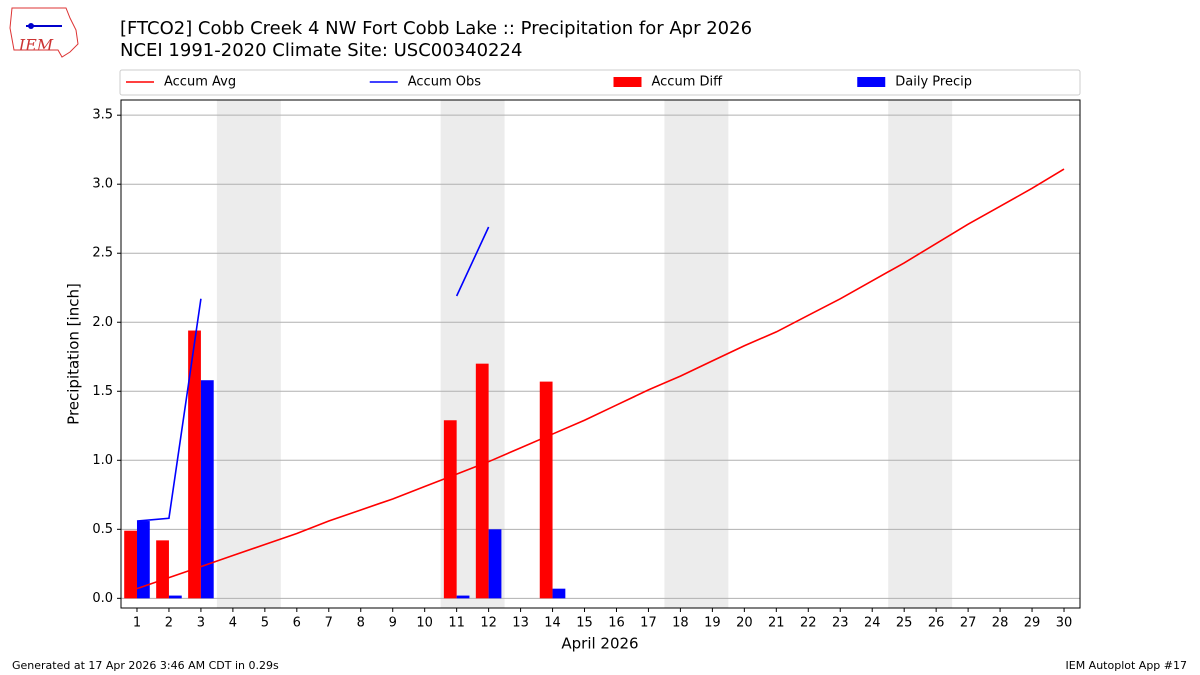 The width and height of the screenshot is (1200, 675). What do you see at coordinates (424, 623) in the screenshot?
I see `x-tick-label: 10` at bounding box center [424, 623].